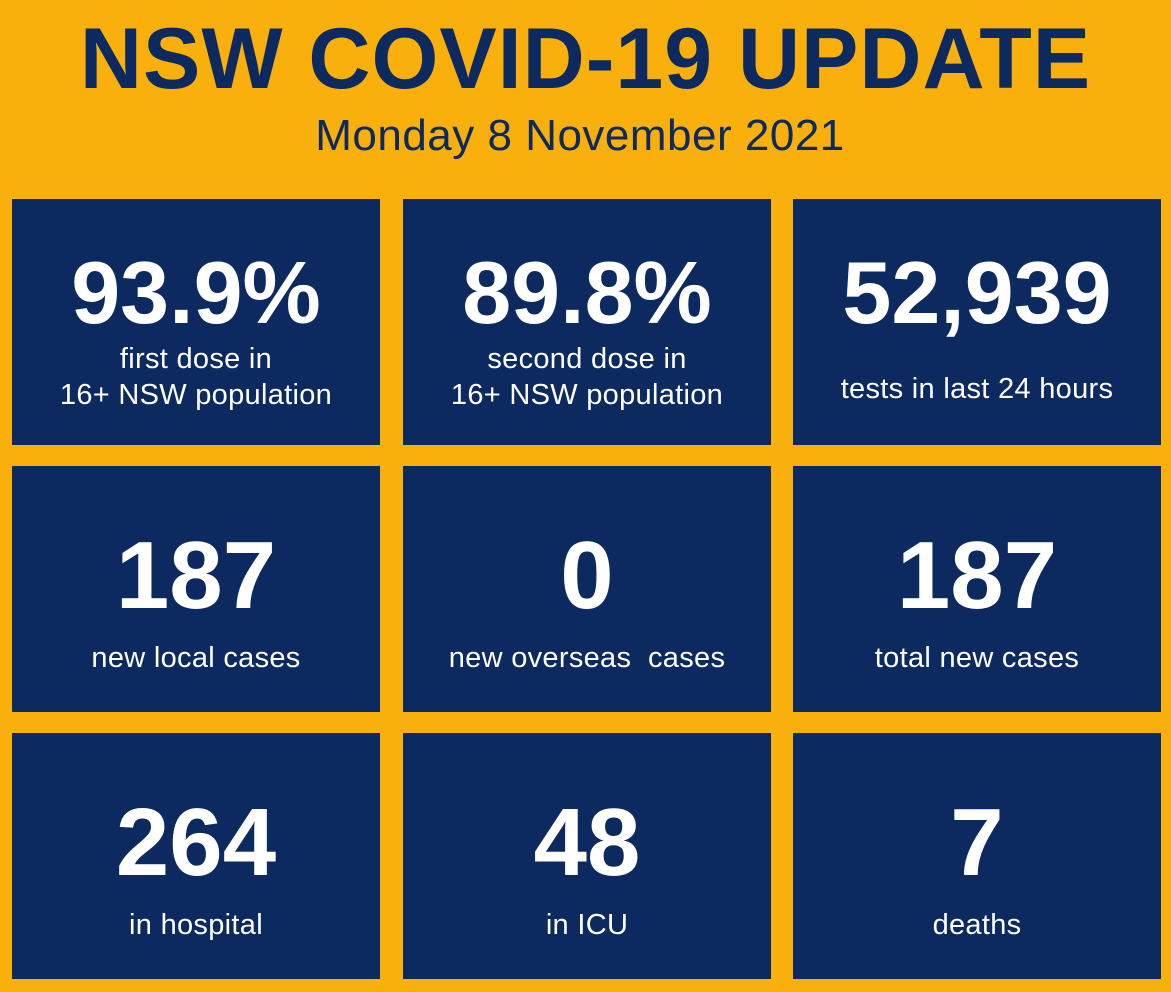 Image resolution: width=1171 pixels, height=992 pixels. I want to click on stat-value: 52,939, so click(977, 292).